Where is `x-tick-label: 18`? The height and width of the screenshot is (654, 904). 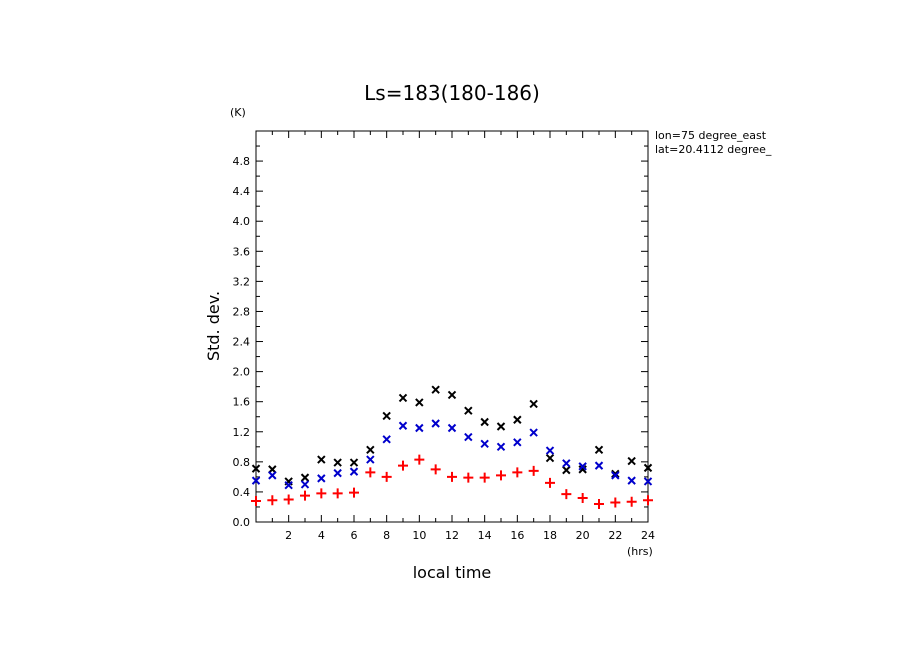
x-tick-label: 18 is located at coordinates (550, 535).